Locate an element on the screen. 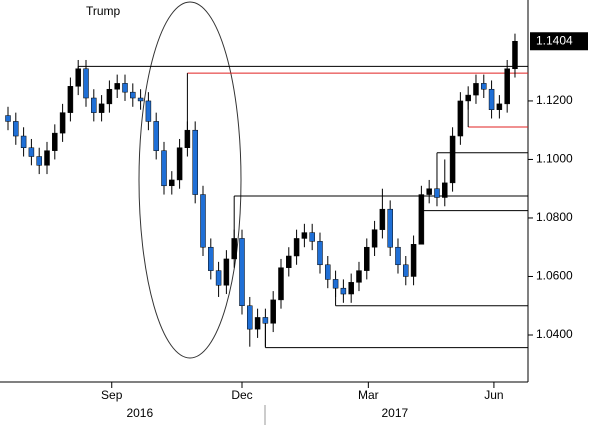 The width and height of the screenshot is (600, 439). y-tick-label: 1.1000 is located at coordinates (554, 159).